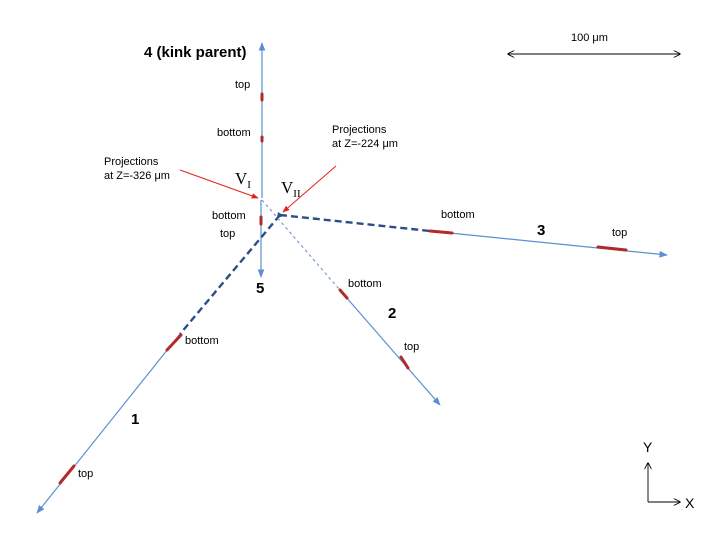 This screenshot has width=727, height=545. I want to click on track-1-segment-top, so click(67, 474).